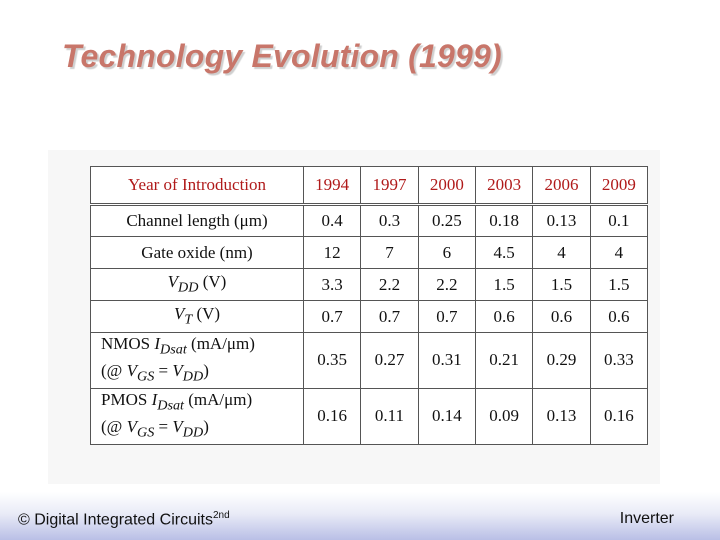  I want to click on value-cell: 0.33, so click(619, 360).